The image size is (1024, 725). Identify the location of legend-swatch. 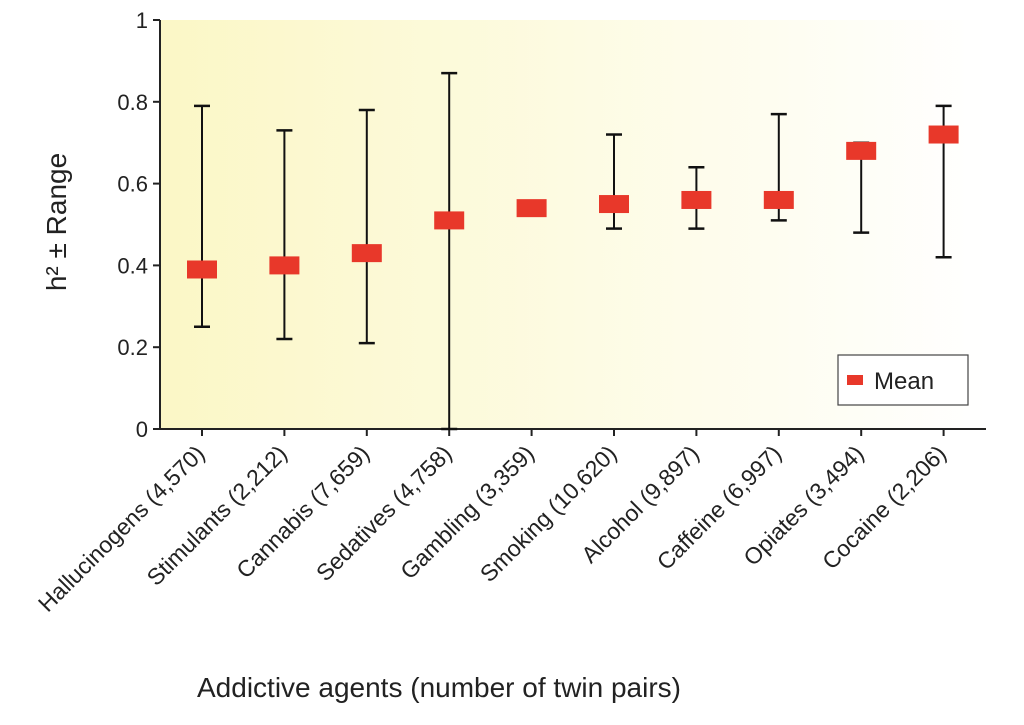
(855, 380).